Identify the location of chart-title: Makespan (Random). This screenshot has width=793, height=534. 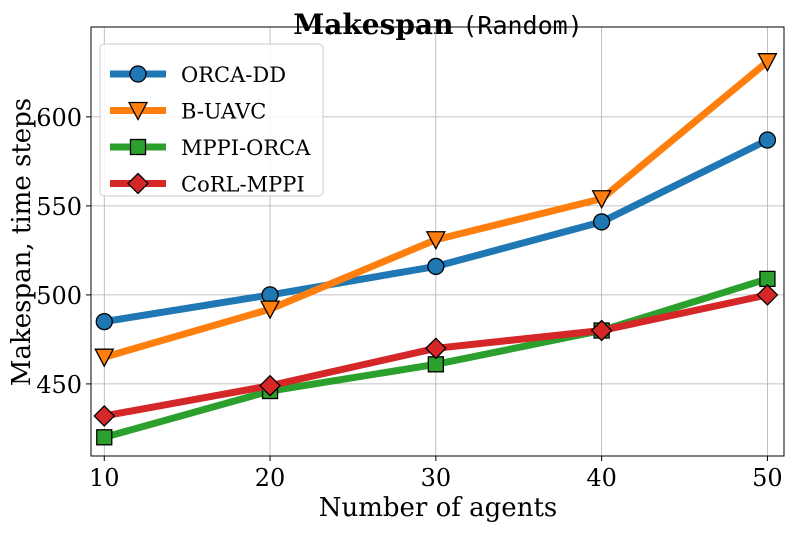
(438, 24).